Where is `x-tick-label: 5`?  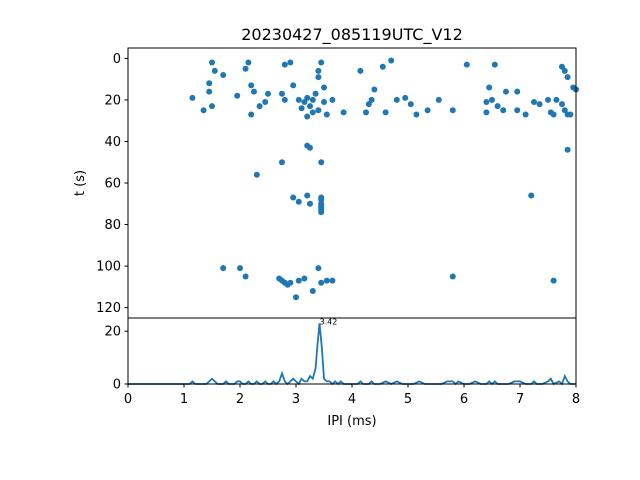
x-tick-label: 5 is located at coordinates (408, 399).